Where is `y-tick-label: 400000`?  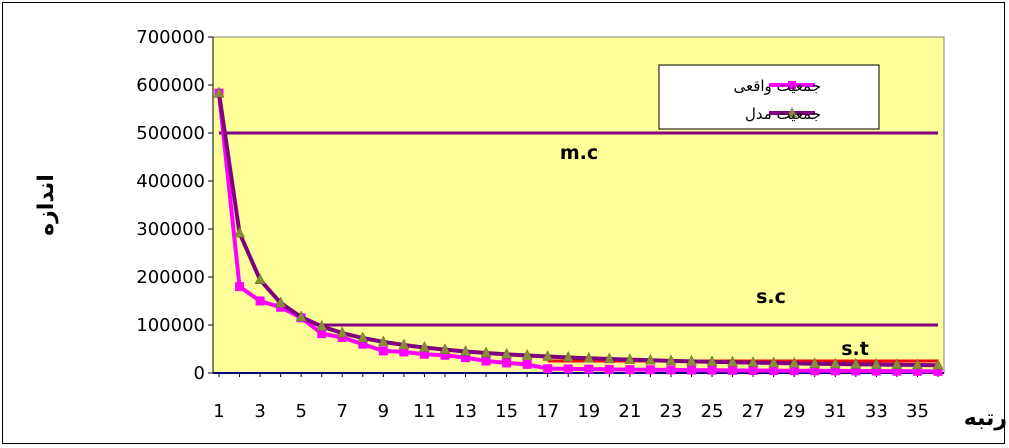
y-tick-label: 400000 is located at coordinates (170, 181).